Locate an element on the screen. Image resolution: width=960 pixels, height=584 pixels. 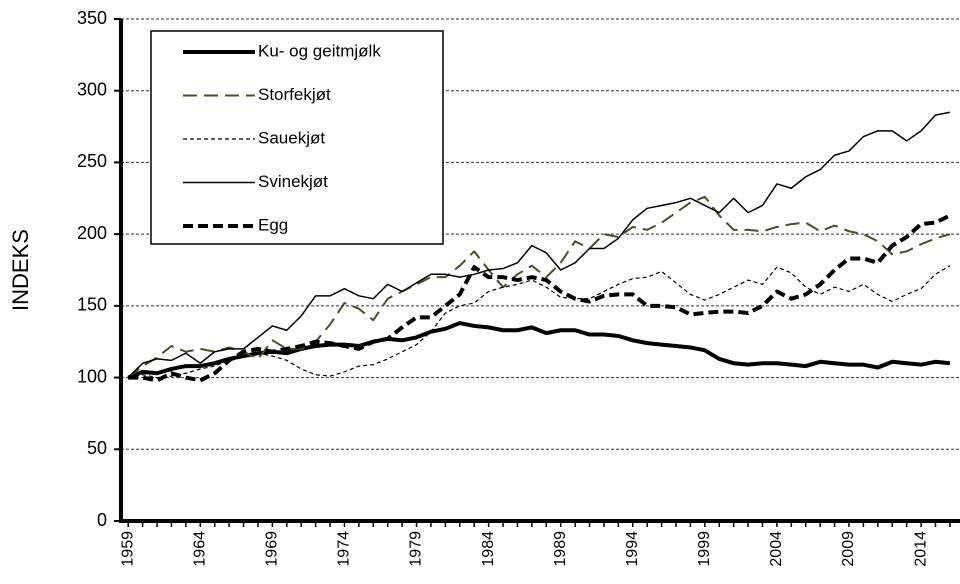
legend-label: Storfekjøt is located at coordinates (294, 94).